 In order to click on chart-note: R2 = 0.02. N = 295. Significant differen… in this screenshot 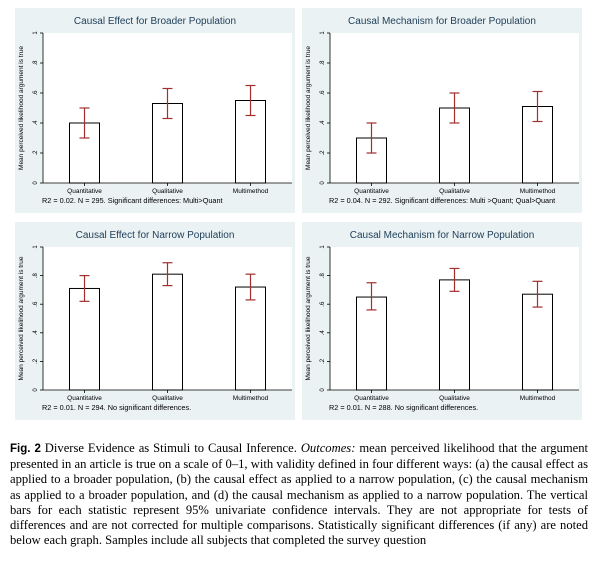, I will do `click(132, 200)`.